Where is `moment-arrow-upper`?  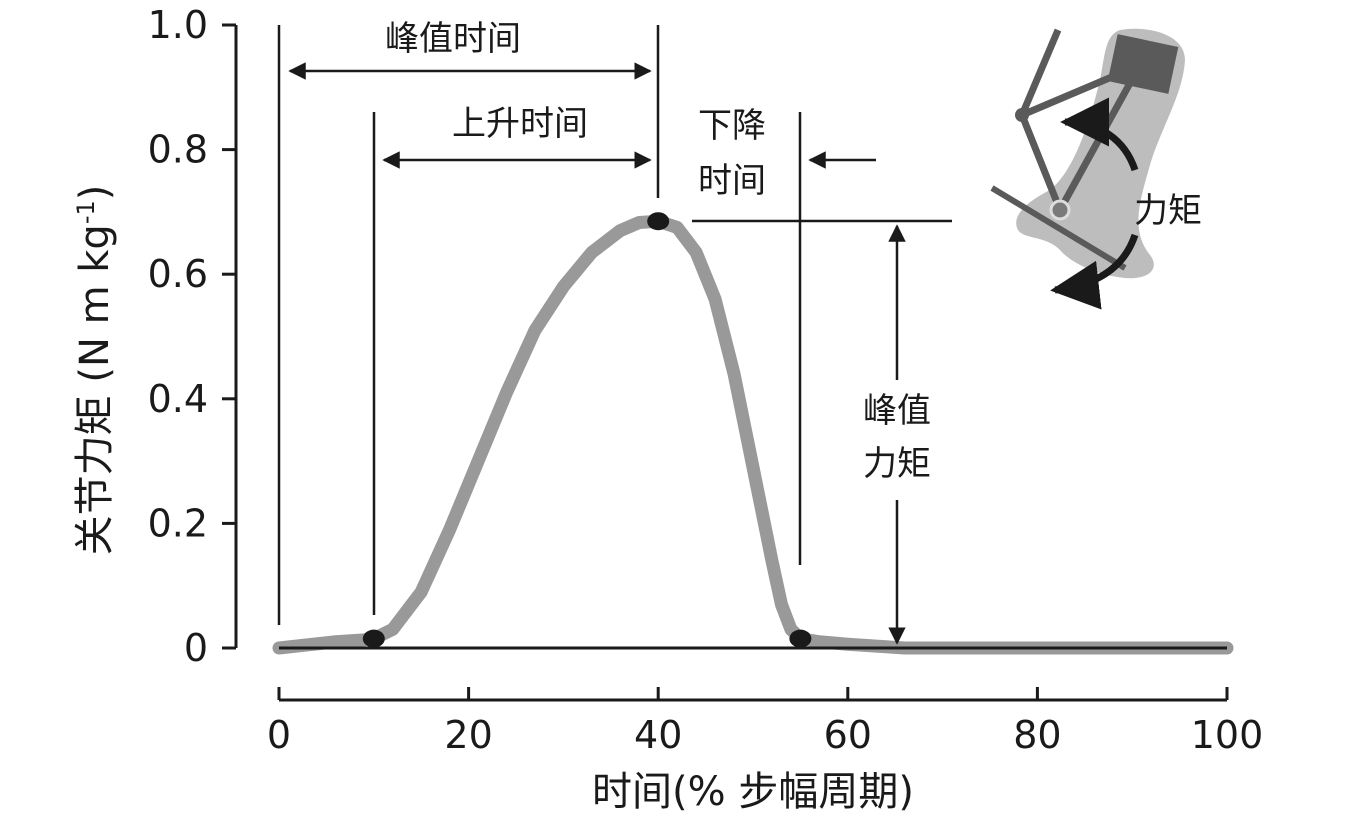
moment-arrow-upper is located at coordinates (1099, 134).